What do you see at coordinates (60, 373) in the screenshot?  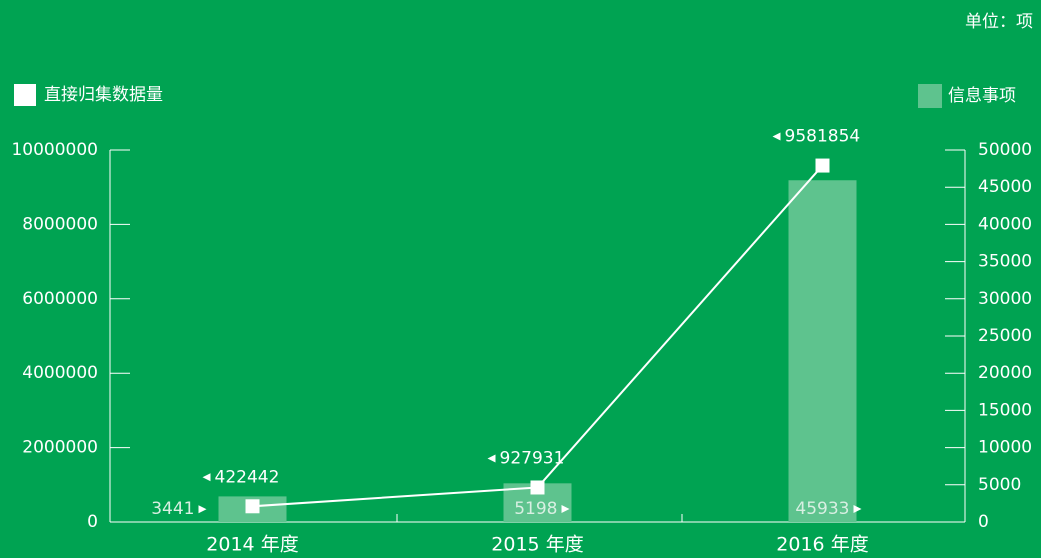 I see `y-tick-label: 4000000` at bounding box center [60, 373].